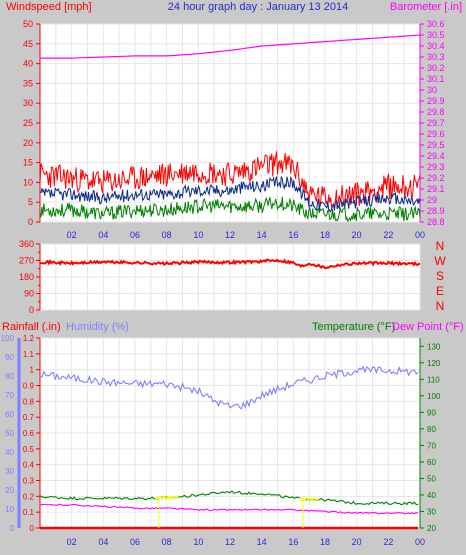 The width and height of the screenshot is (466, 555). Describe the element at coordinates (434, 396) in the screenshot. I see `temp-tick-label: 100` at that location.